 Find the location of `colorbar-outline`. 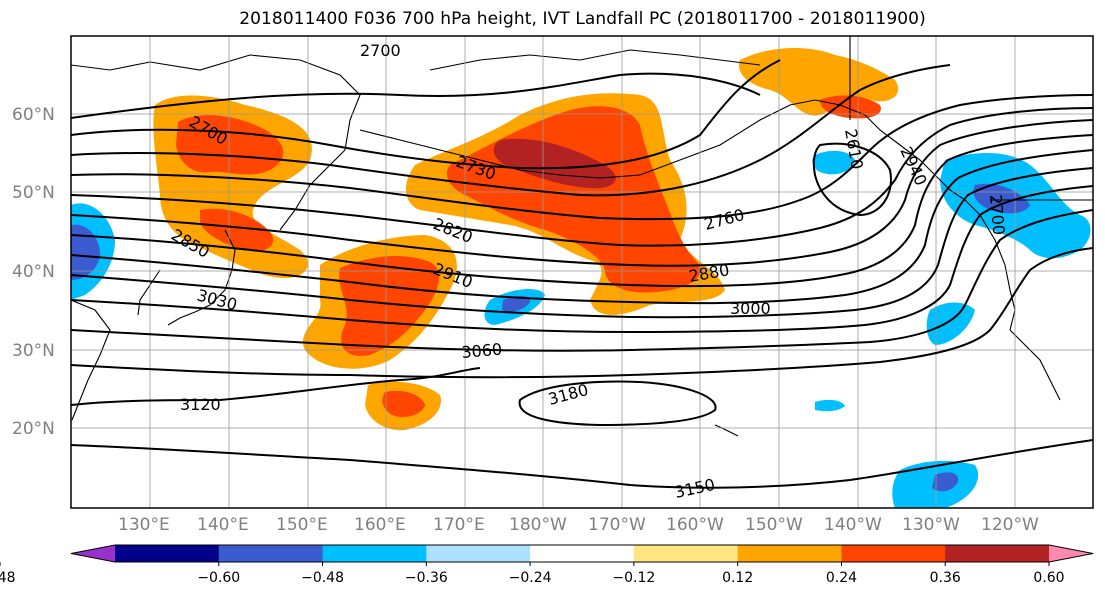

colorbar-outline is located at coordinates (582, 553).